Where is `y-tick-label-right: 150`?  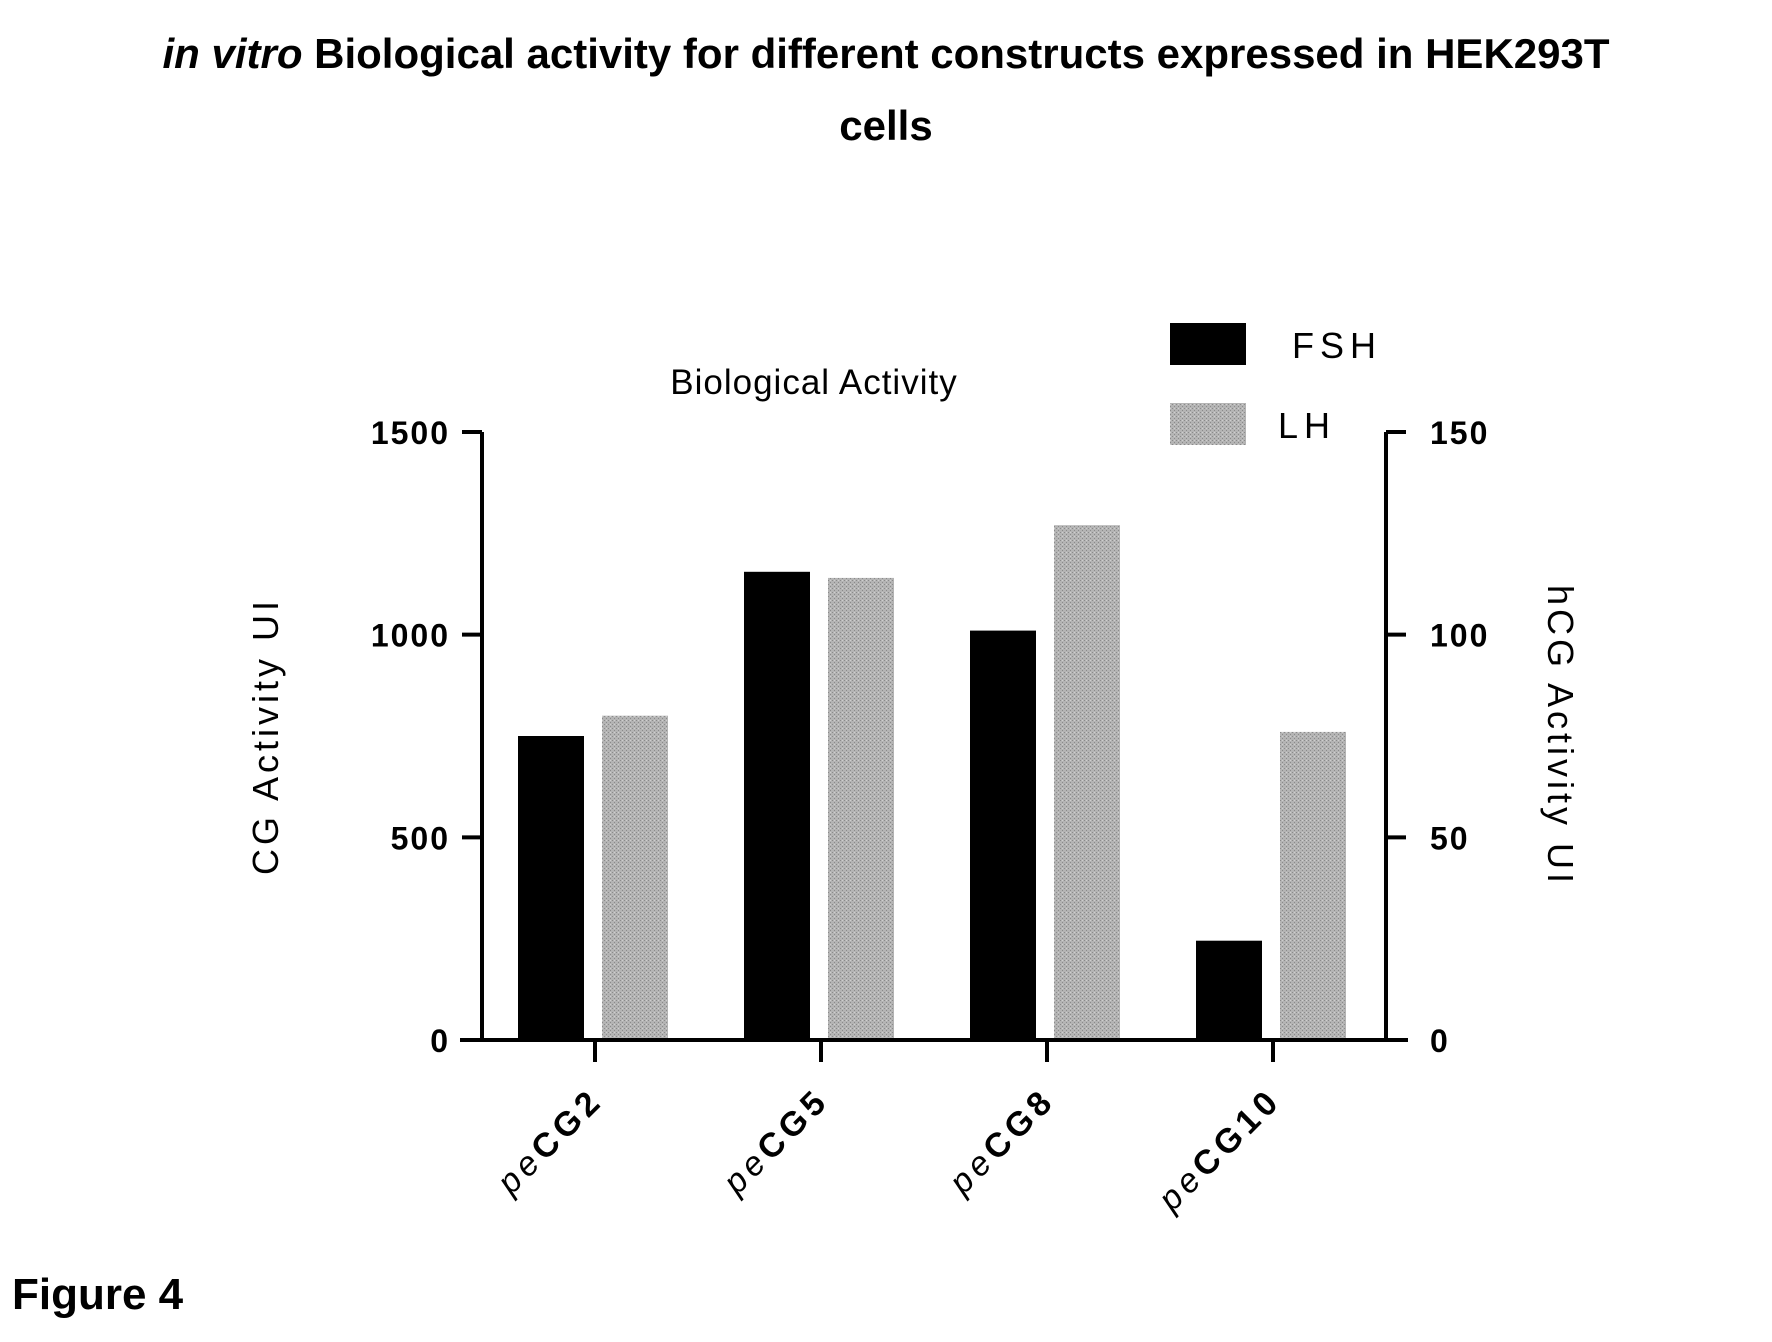
y-tick-label-right: 150 is located at coordinates (1459, 433).